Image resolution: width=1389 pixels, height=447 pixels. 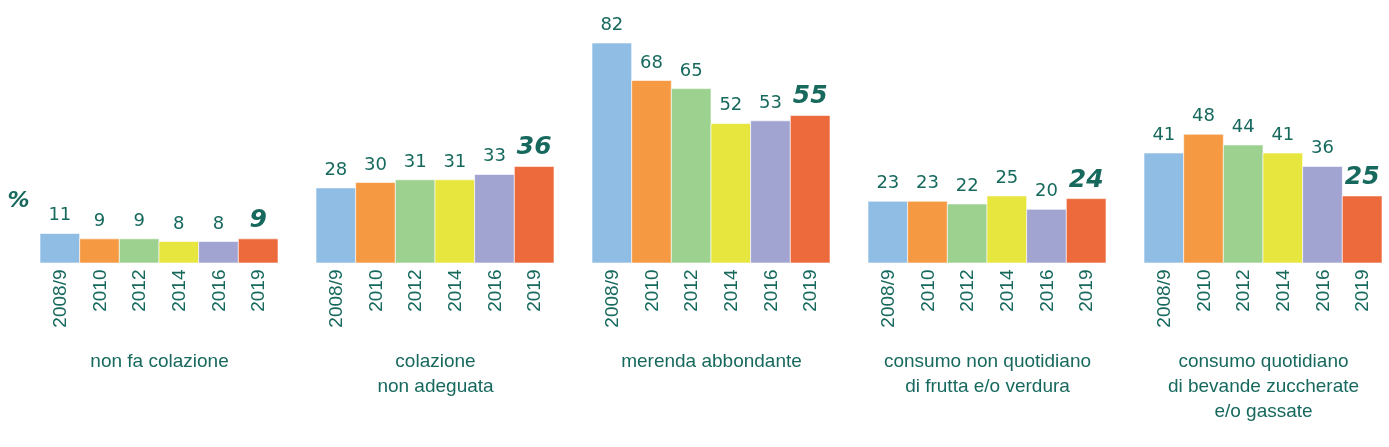 What do you see at coordinates (770, 101) in the screenshot?
I see `data-label: 53` at bounding box center [770, 101].